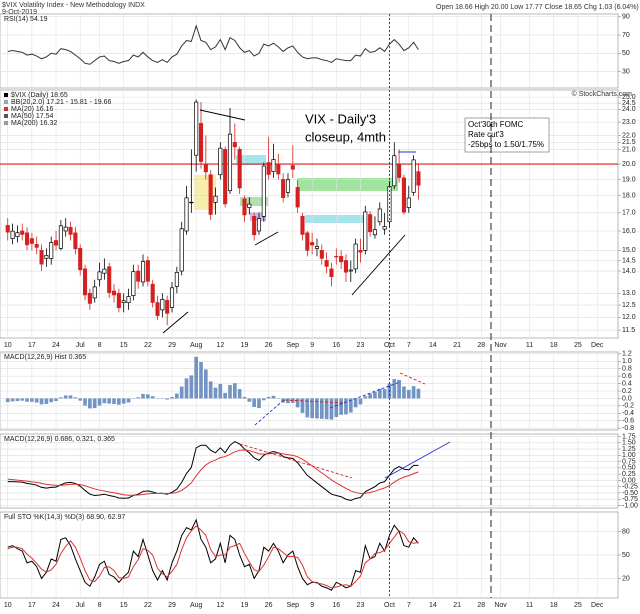 The image size is (640, 614). Describe the element at coordinates (496, 124) in the screenshot. I see `annotation: Oct'30th FOMC` at that location.